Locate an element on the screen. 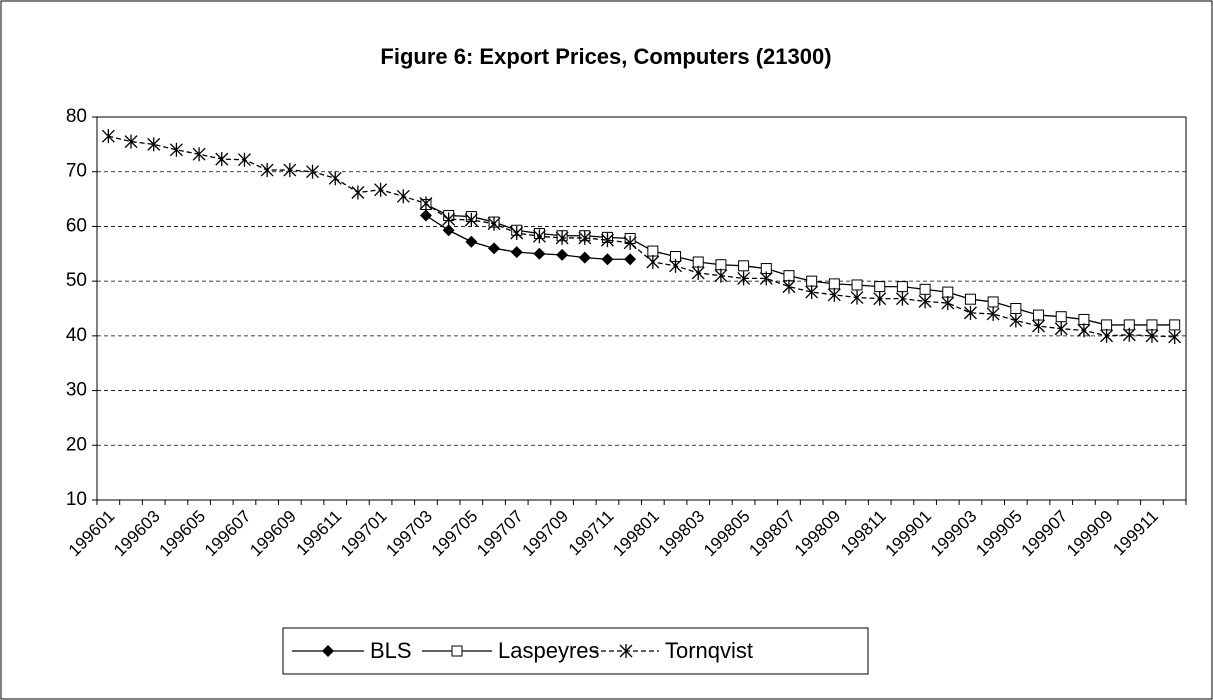 The height and width of the screenshot is (700, 1213). y-tick-label: 20 is located at coordinates (76, 444).